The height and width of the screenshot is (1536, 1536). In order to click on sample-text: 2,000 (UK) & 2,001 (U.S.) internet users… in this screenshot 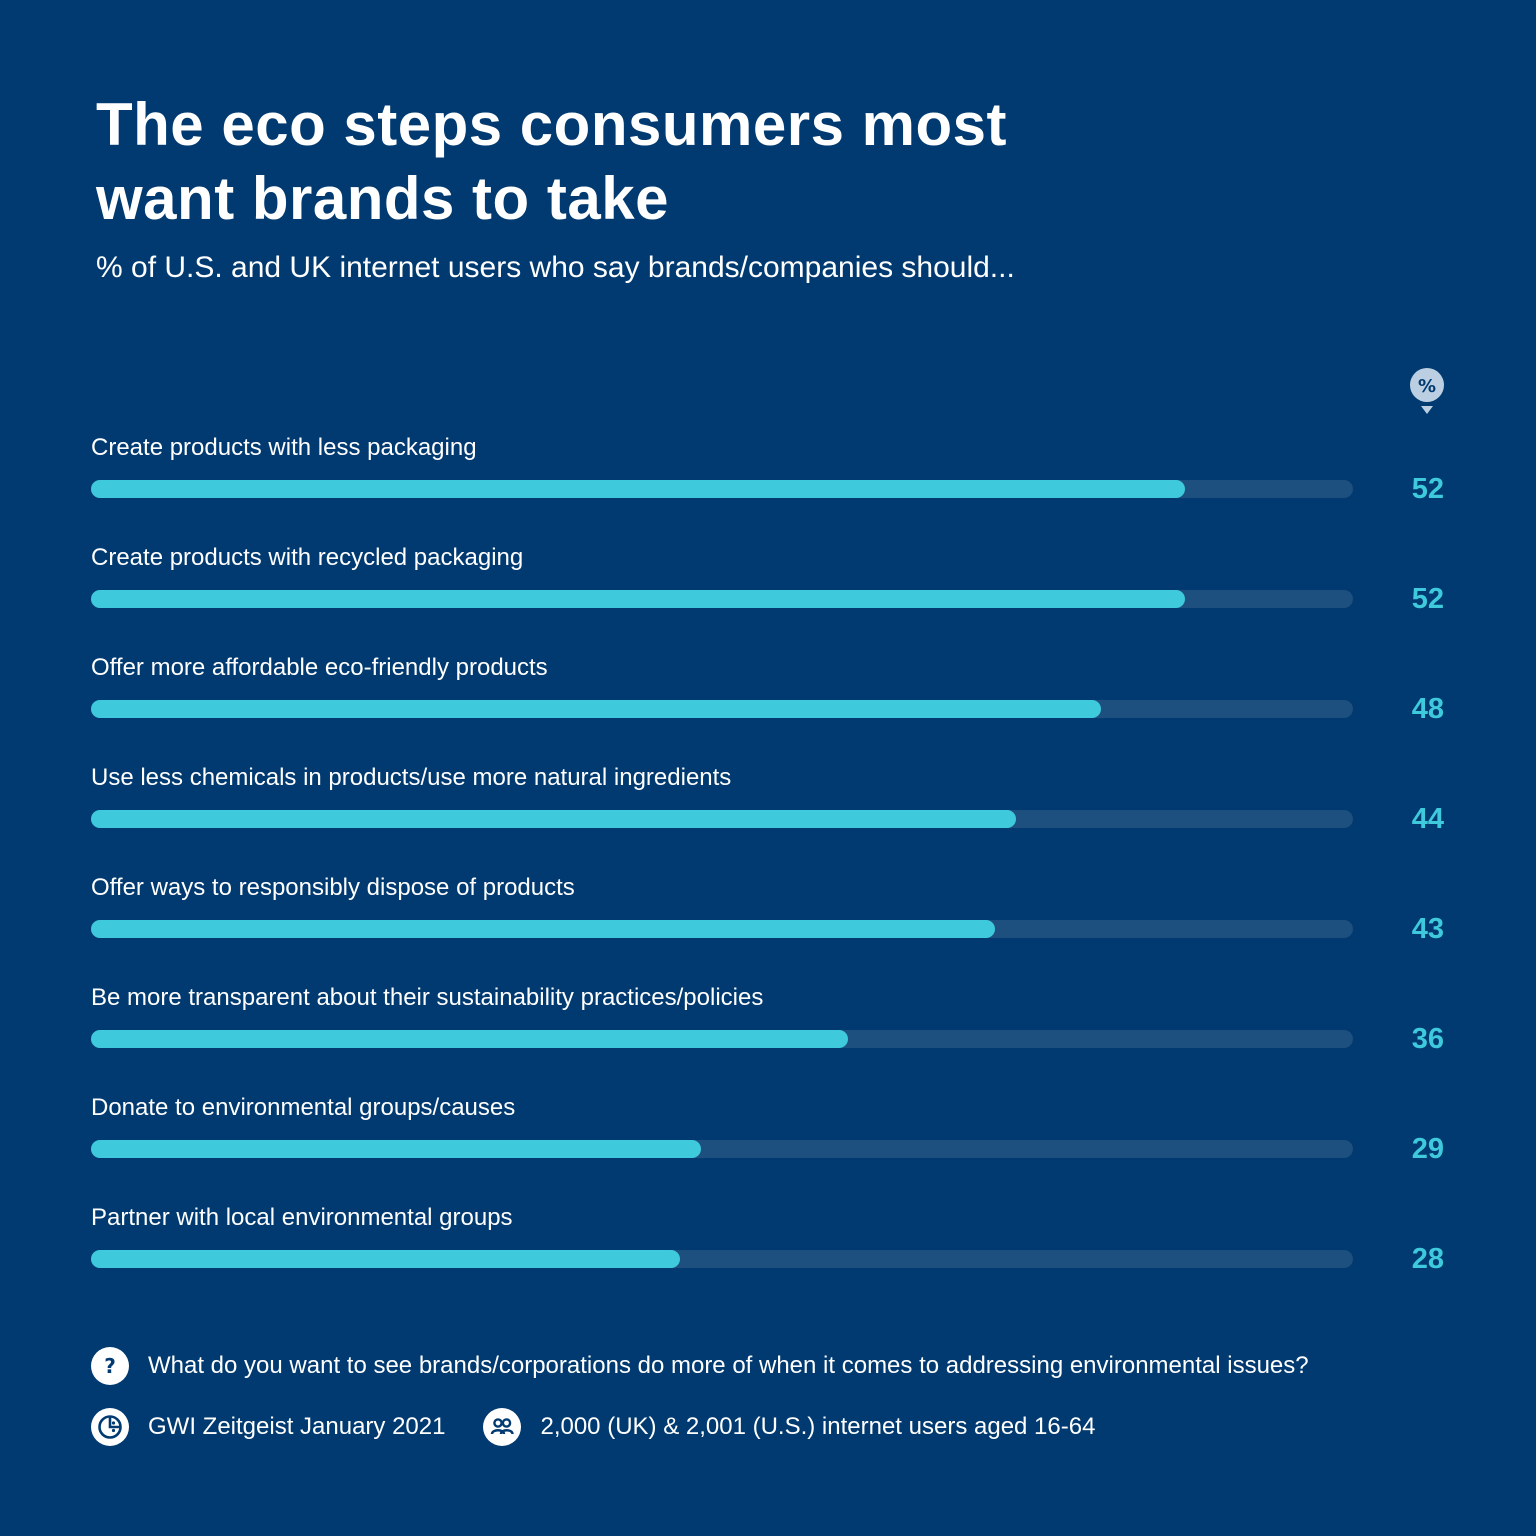, I will do `click(818, 1426)`.